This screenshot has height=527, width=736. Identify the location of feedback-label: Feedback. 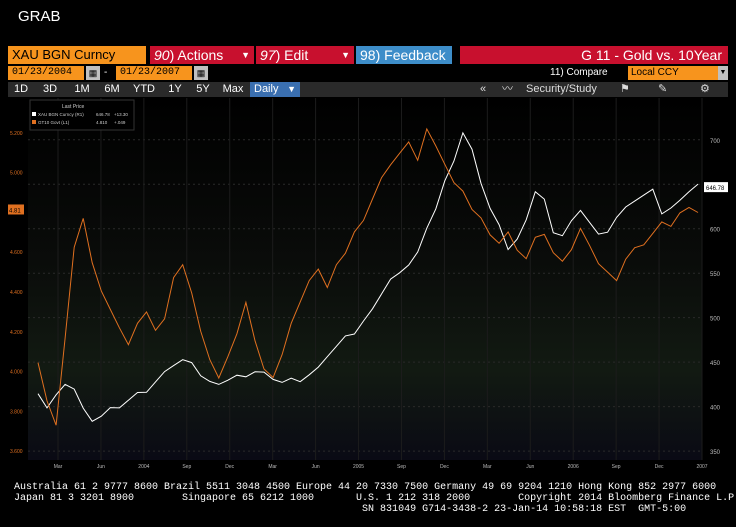
(415, 55).